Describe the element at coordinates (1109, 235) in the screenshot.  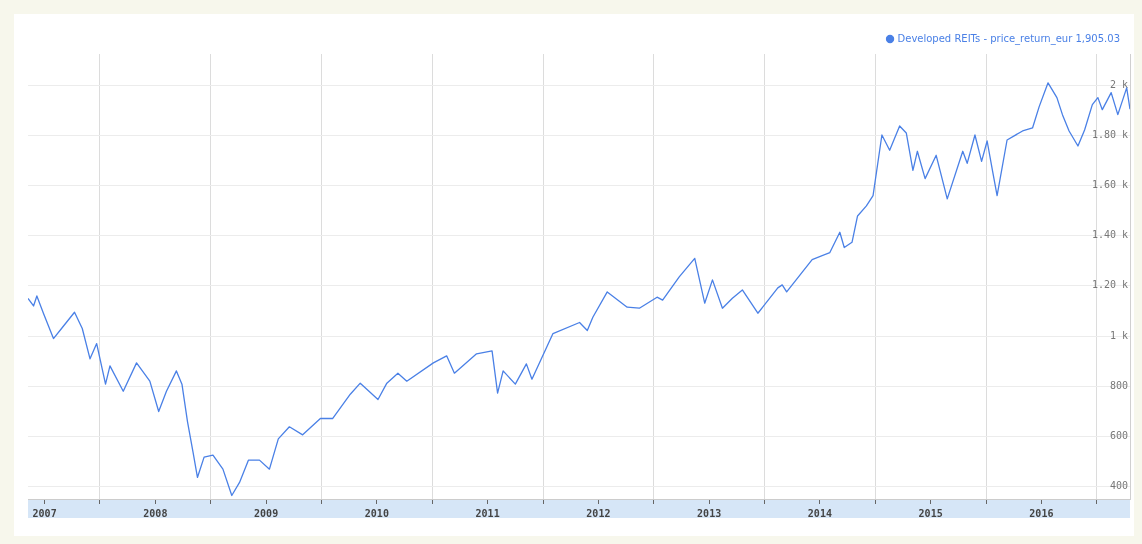
I see `y-tick-label: 1.40 k` at that location.